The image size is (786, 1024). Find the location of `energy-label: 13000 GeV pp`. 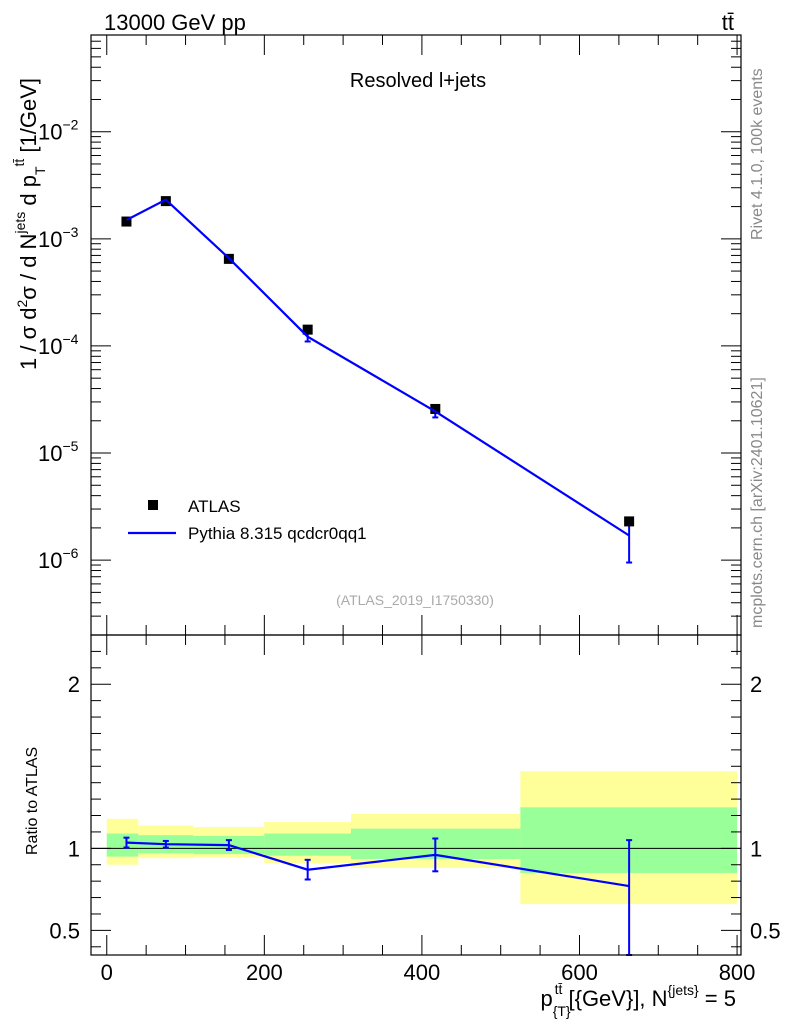

energy-label: 13000 GeV pp is located at coordinates (175, 22).